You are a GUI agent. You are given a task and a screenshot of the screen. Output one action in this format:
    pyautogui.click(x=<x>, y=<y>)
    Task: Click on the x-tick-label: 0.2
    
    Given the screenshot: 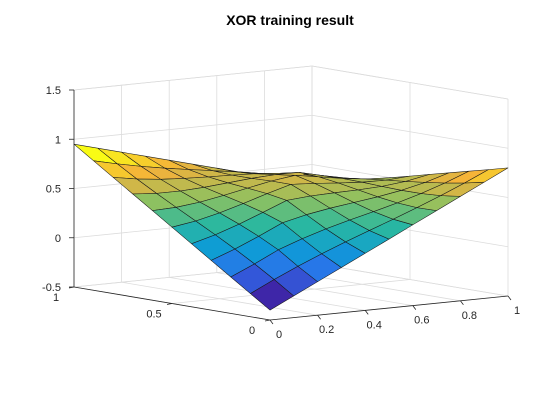 What is the action you would take?
    pyautogui.click(x=326, y=330)
    